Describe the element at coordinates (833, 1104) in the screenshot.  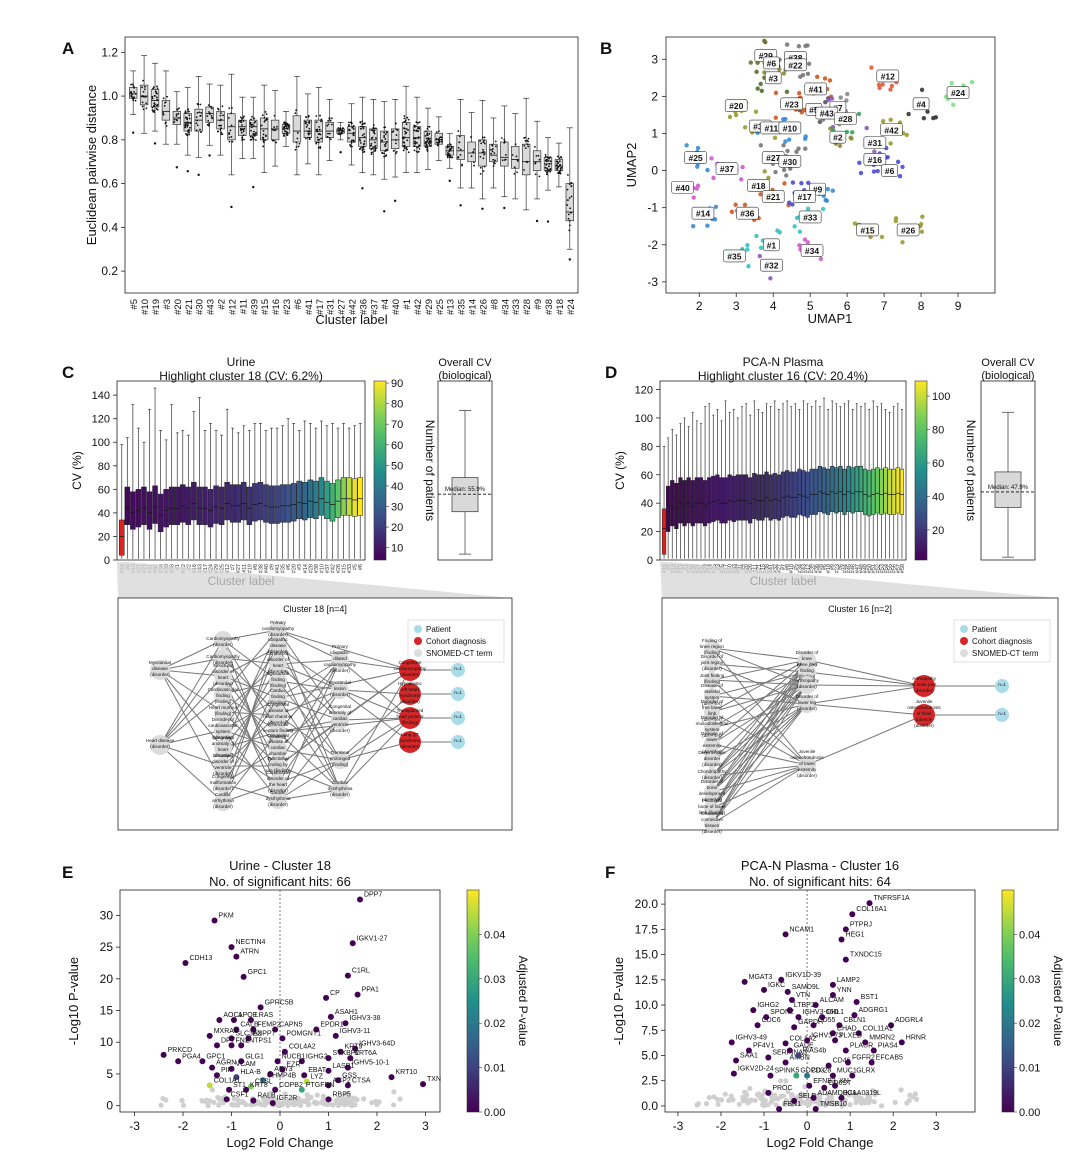
I see `gene-label: TMSB10` at that location.